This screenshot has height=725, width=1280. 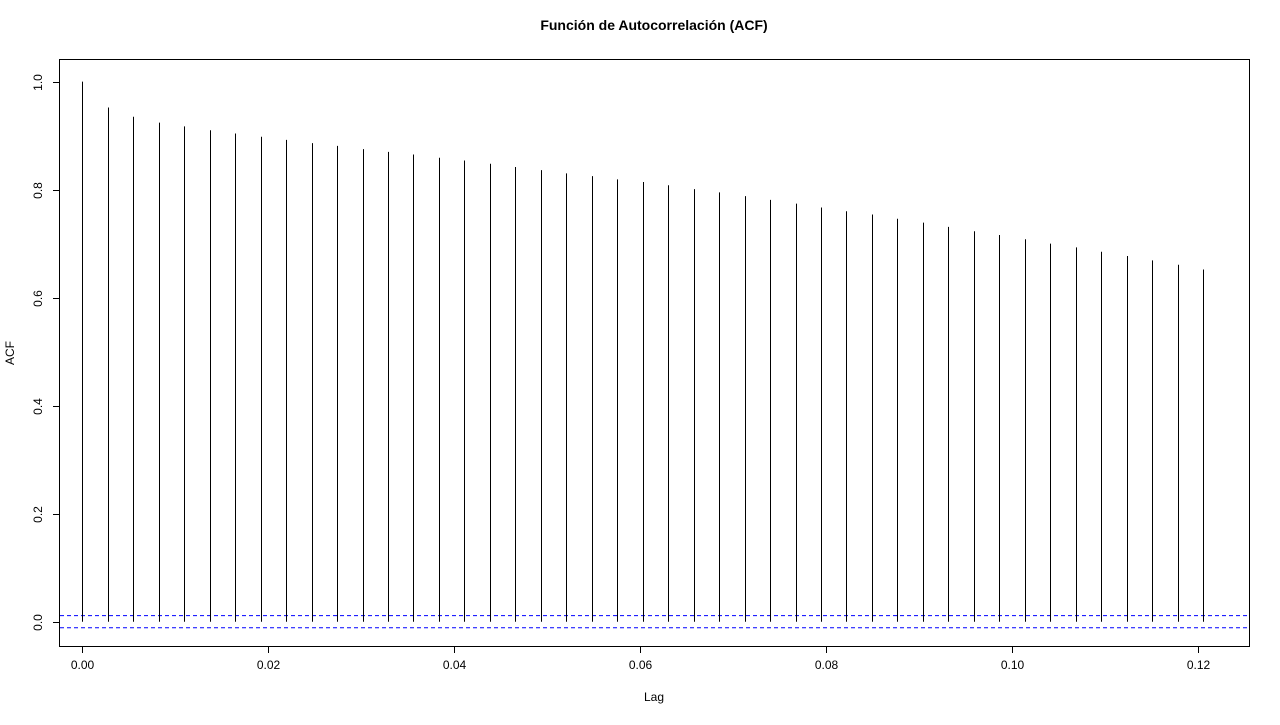 I want to click on y-axis-label: ACF, so click(x=10, y=353).